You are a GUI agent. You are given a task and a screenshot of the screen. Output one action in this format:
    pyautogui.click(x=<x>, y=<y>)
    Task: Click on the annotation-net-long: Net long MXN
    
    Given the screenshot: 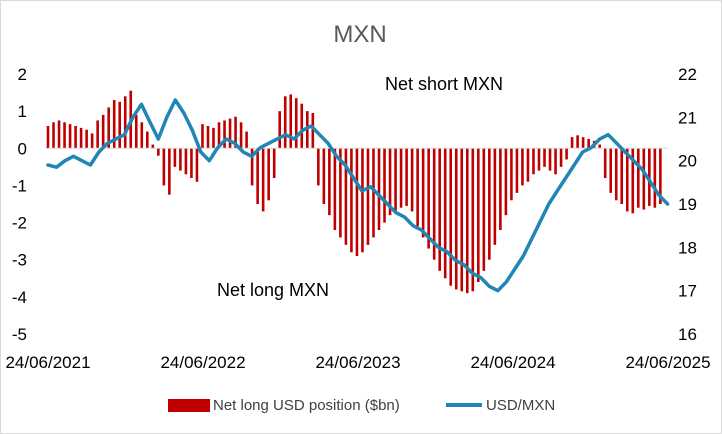 What is the action you would take?
    pyautogui.click(x=273, y=290)
    